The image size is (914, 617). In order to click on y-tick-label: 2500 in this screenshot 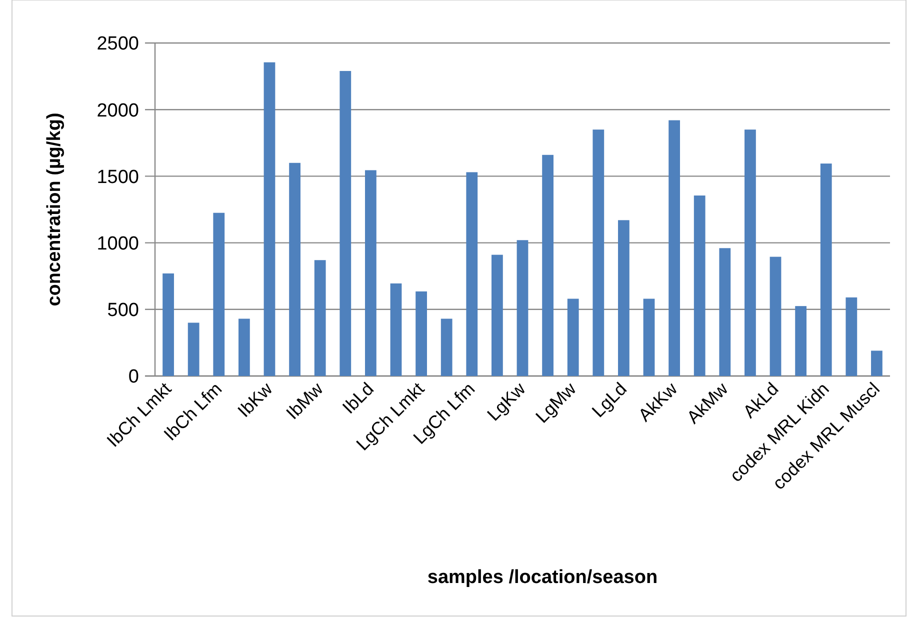, I will do `click(117, 44)`.